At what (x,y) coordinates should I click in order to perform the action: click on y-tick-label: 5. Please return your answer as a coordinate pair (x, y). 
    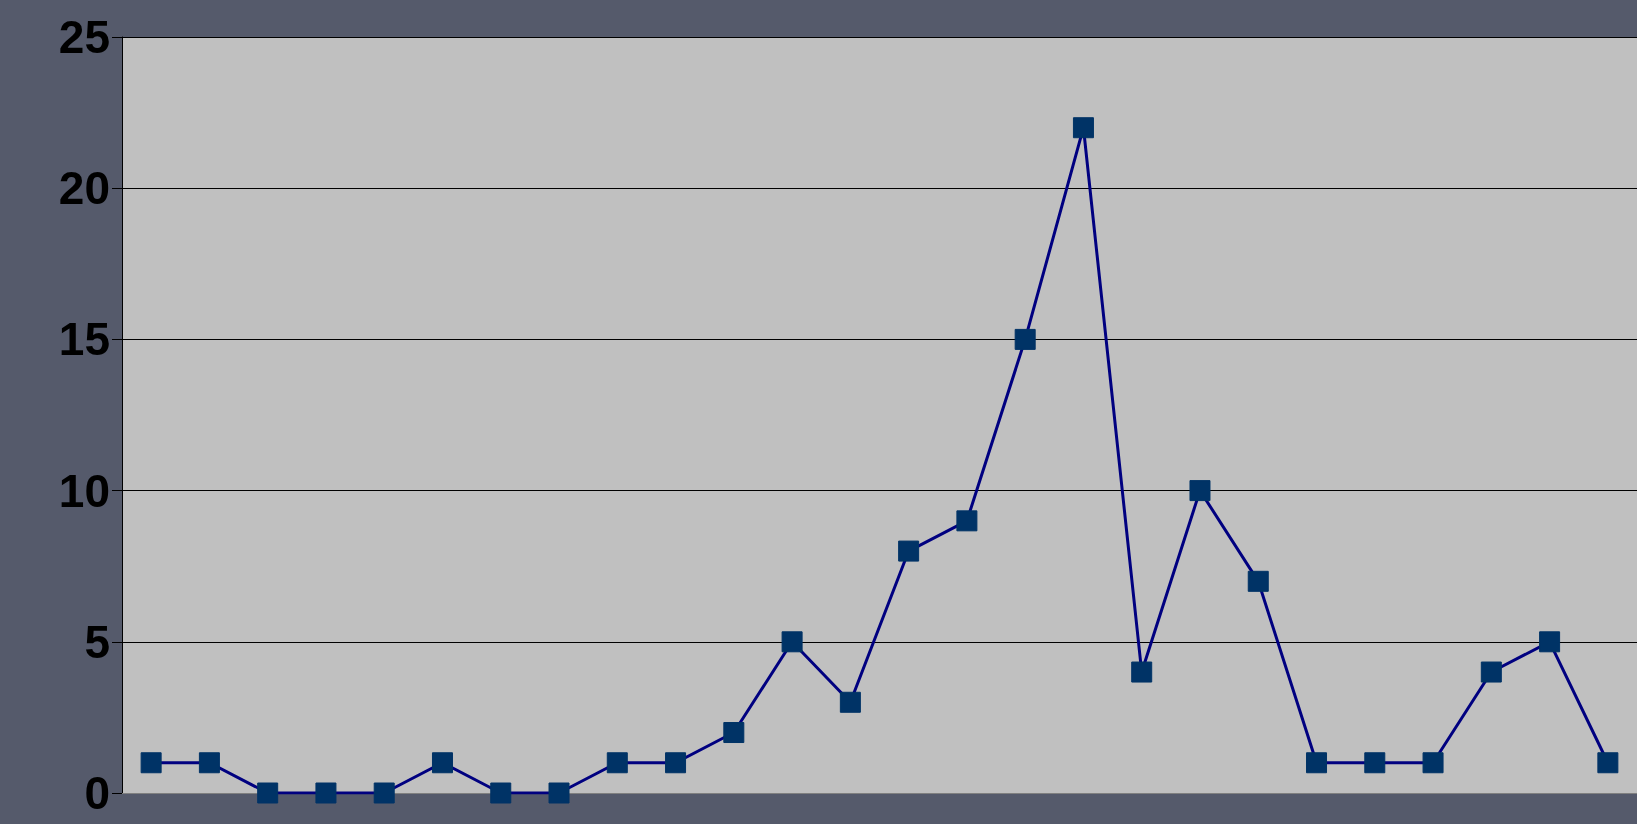
    Looking at the image, I should click on (97, 641).